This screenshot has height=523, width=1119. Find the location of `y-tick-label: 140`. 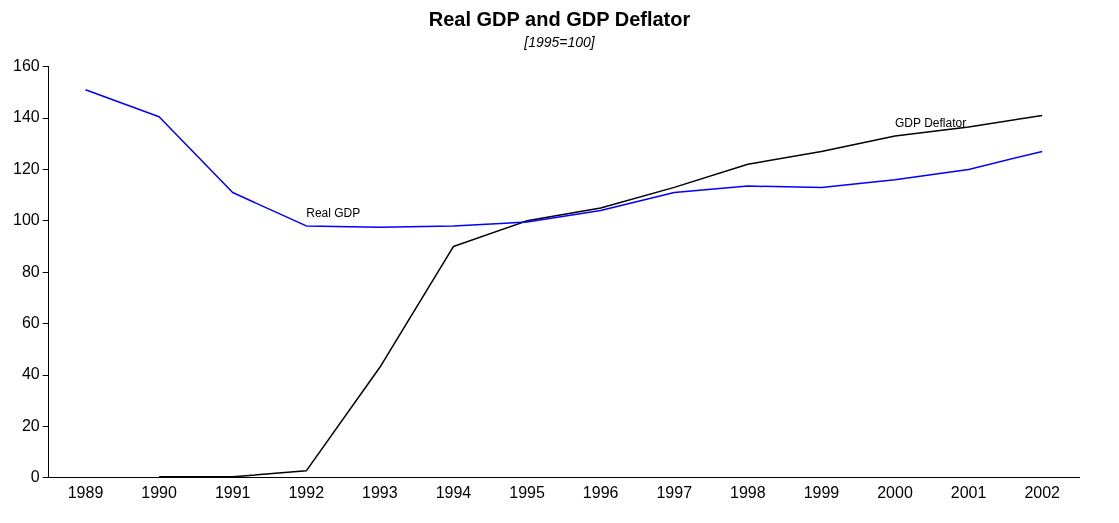

y-tick-label: 140 is located at coordinates (26, 117).